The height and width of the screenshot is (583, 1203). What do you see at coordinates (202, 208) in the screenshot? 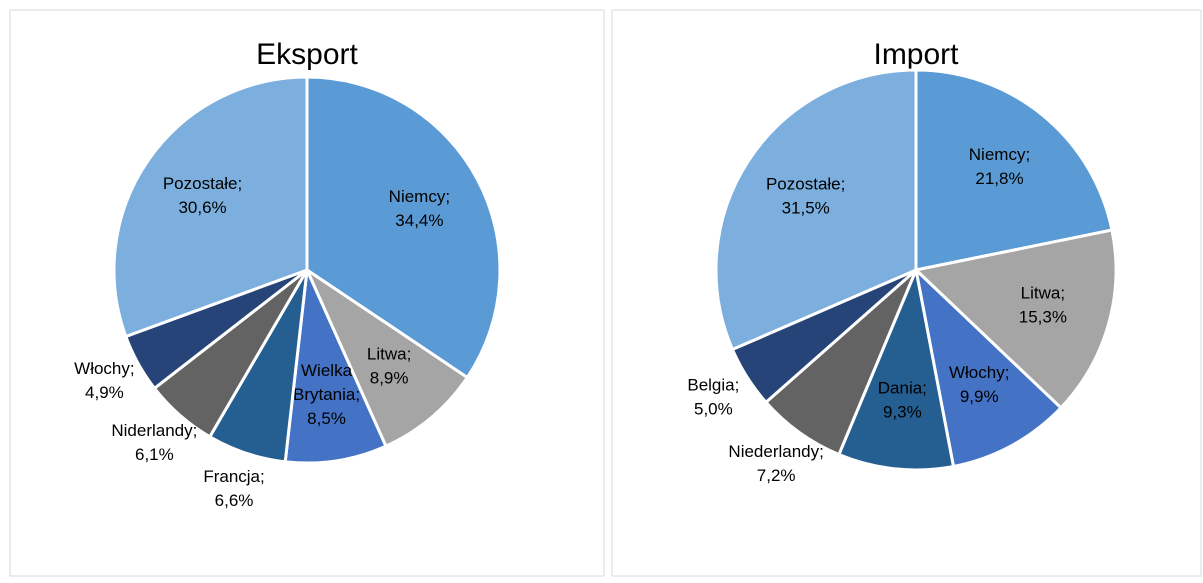
I see `label-value: 30,6%` at bounding box center [202, 208].